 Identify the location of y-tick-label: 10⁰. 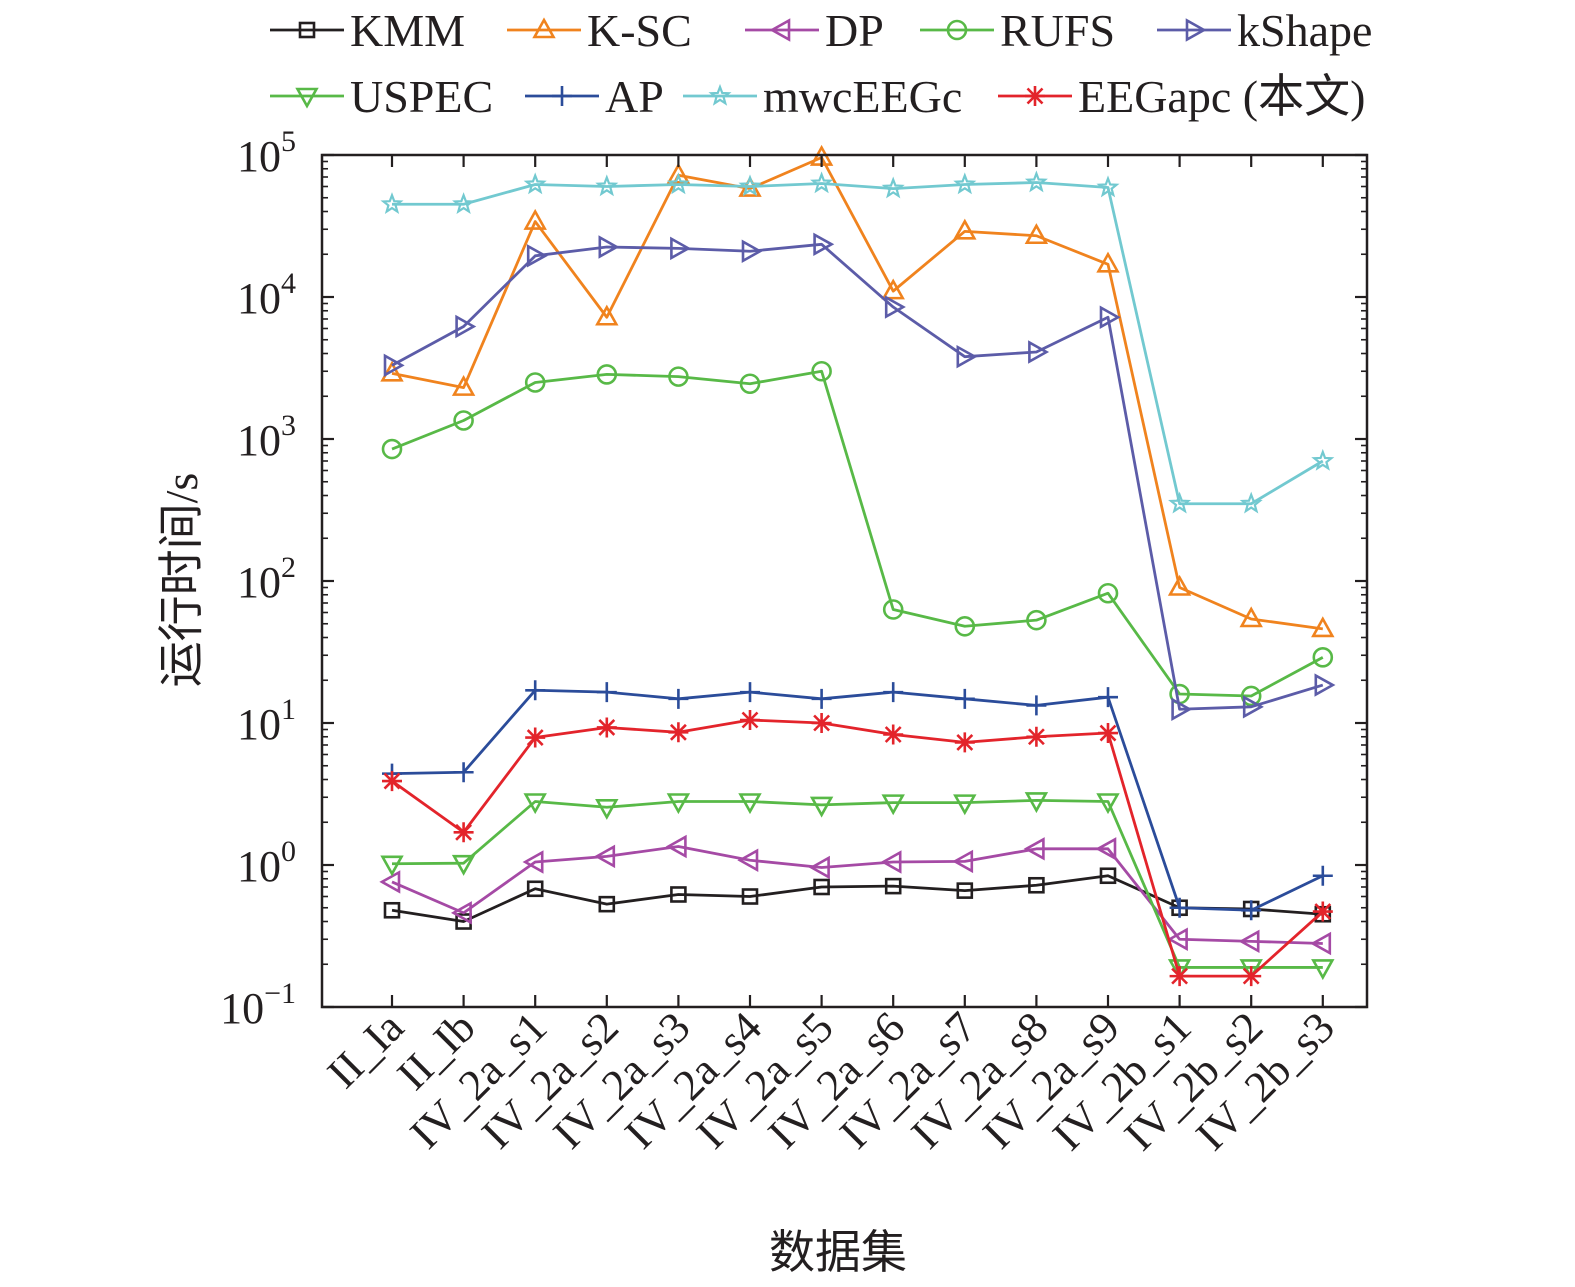
(266, 863).